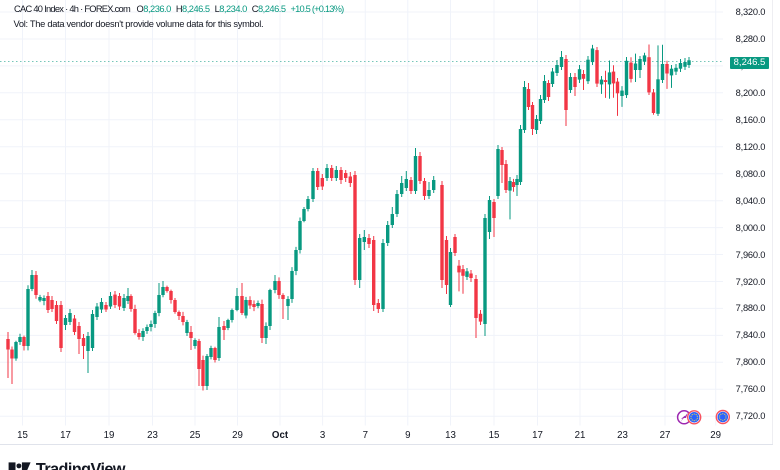 The image size is (780, 470). What do you see at coordinates (81, 465) in the screenshot?
I see `svg-text: TradingView` at bounding box center [81, 465].